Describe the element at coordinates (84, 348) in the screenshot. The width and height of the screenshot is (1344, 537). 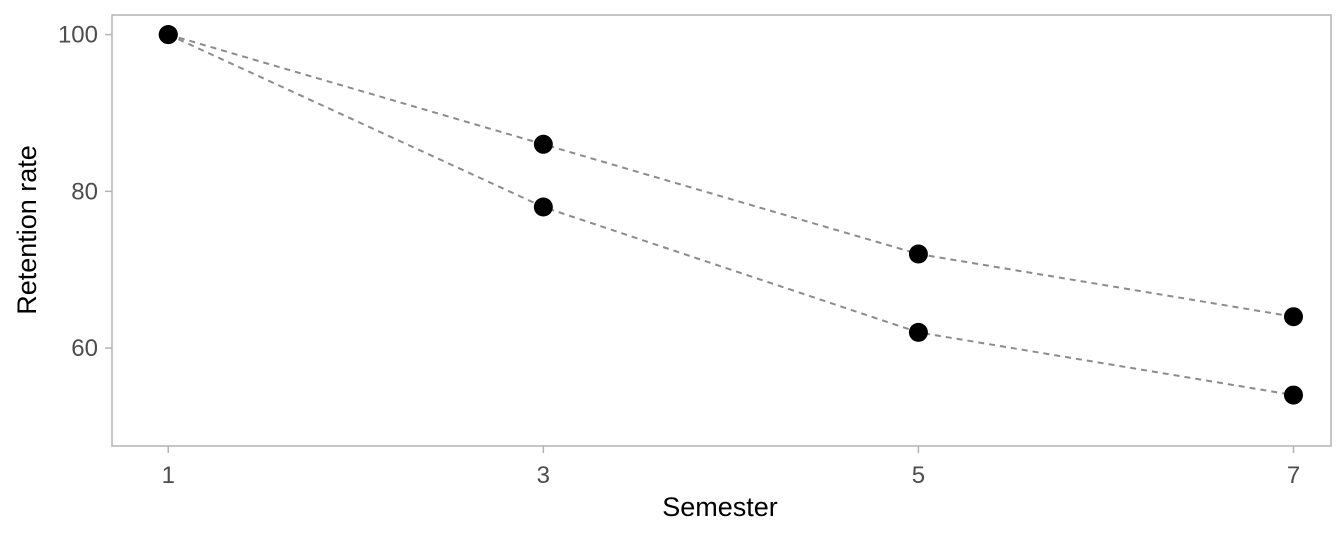
I see `y-tick-label: 60` at that location.